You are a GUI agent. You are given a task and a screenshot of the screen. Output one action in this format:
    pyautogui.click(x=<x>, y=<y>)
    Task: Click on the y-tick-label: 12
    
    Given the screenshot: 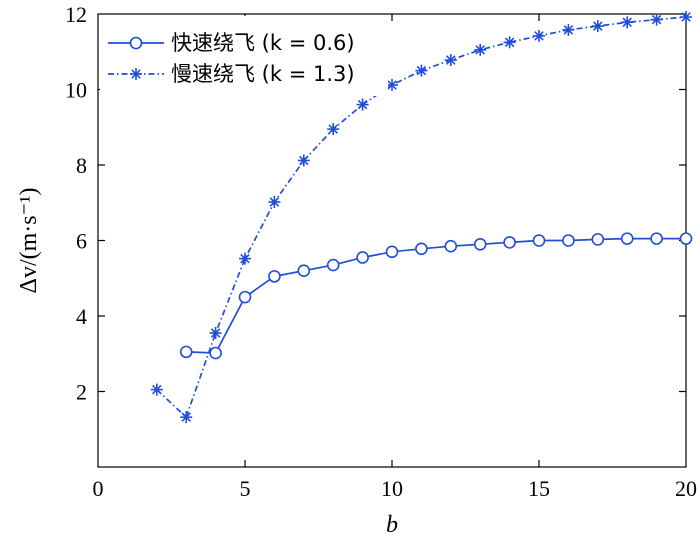 What is the action you would take?
    pyautogui.click(x=76, y=14)
    